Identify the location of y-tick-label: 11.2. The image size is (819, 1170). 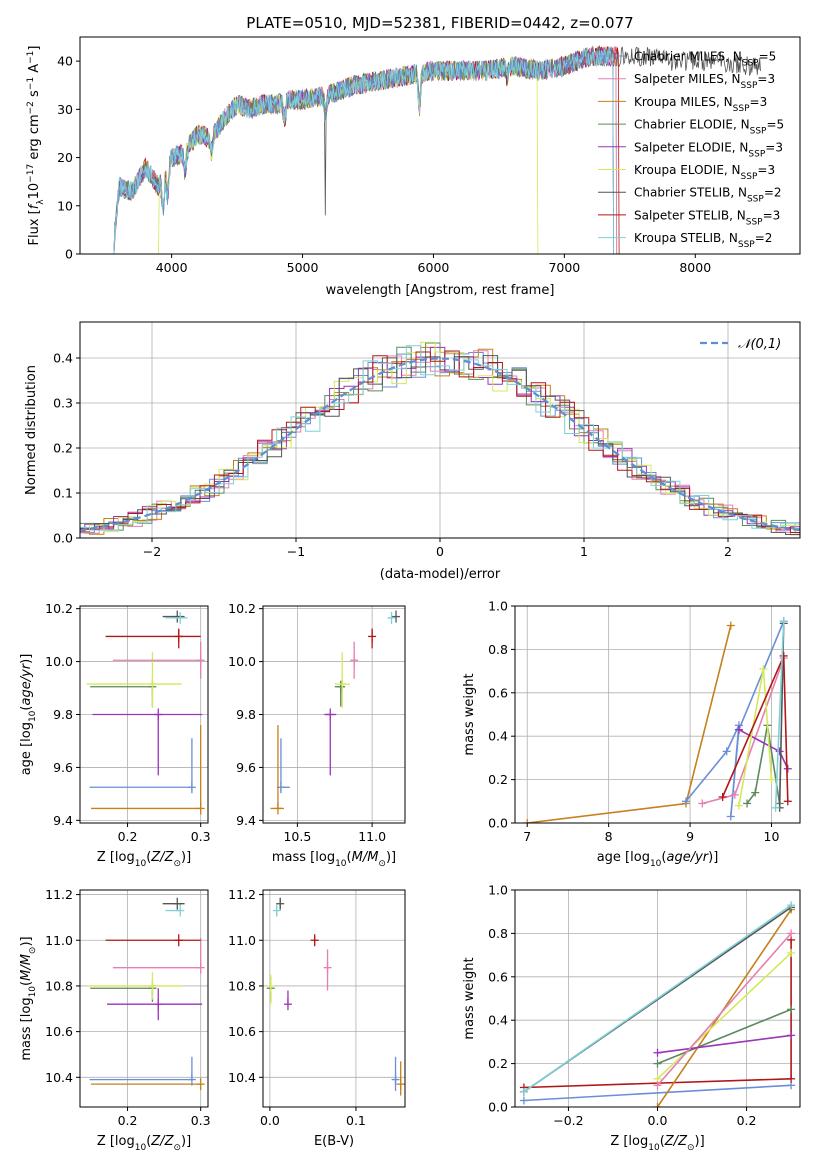
(242, 894).